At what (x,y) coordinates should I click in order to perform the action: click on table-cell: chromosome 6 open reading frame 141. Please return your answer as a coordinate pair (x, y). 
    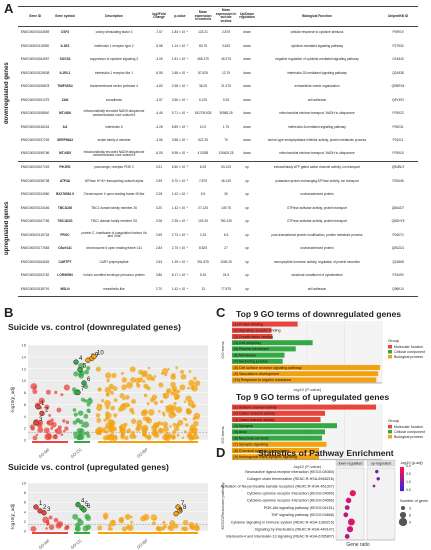
    Looking at the image, I should click on (114, 248).